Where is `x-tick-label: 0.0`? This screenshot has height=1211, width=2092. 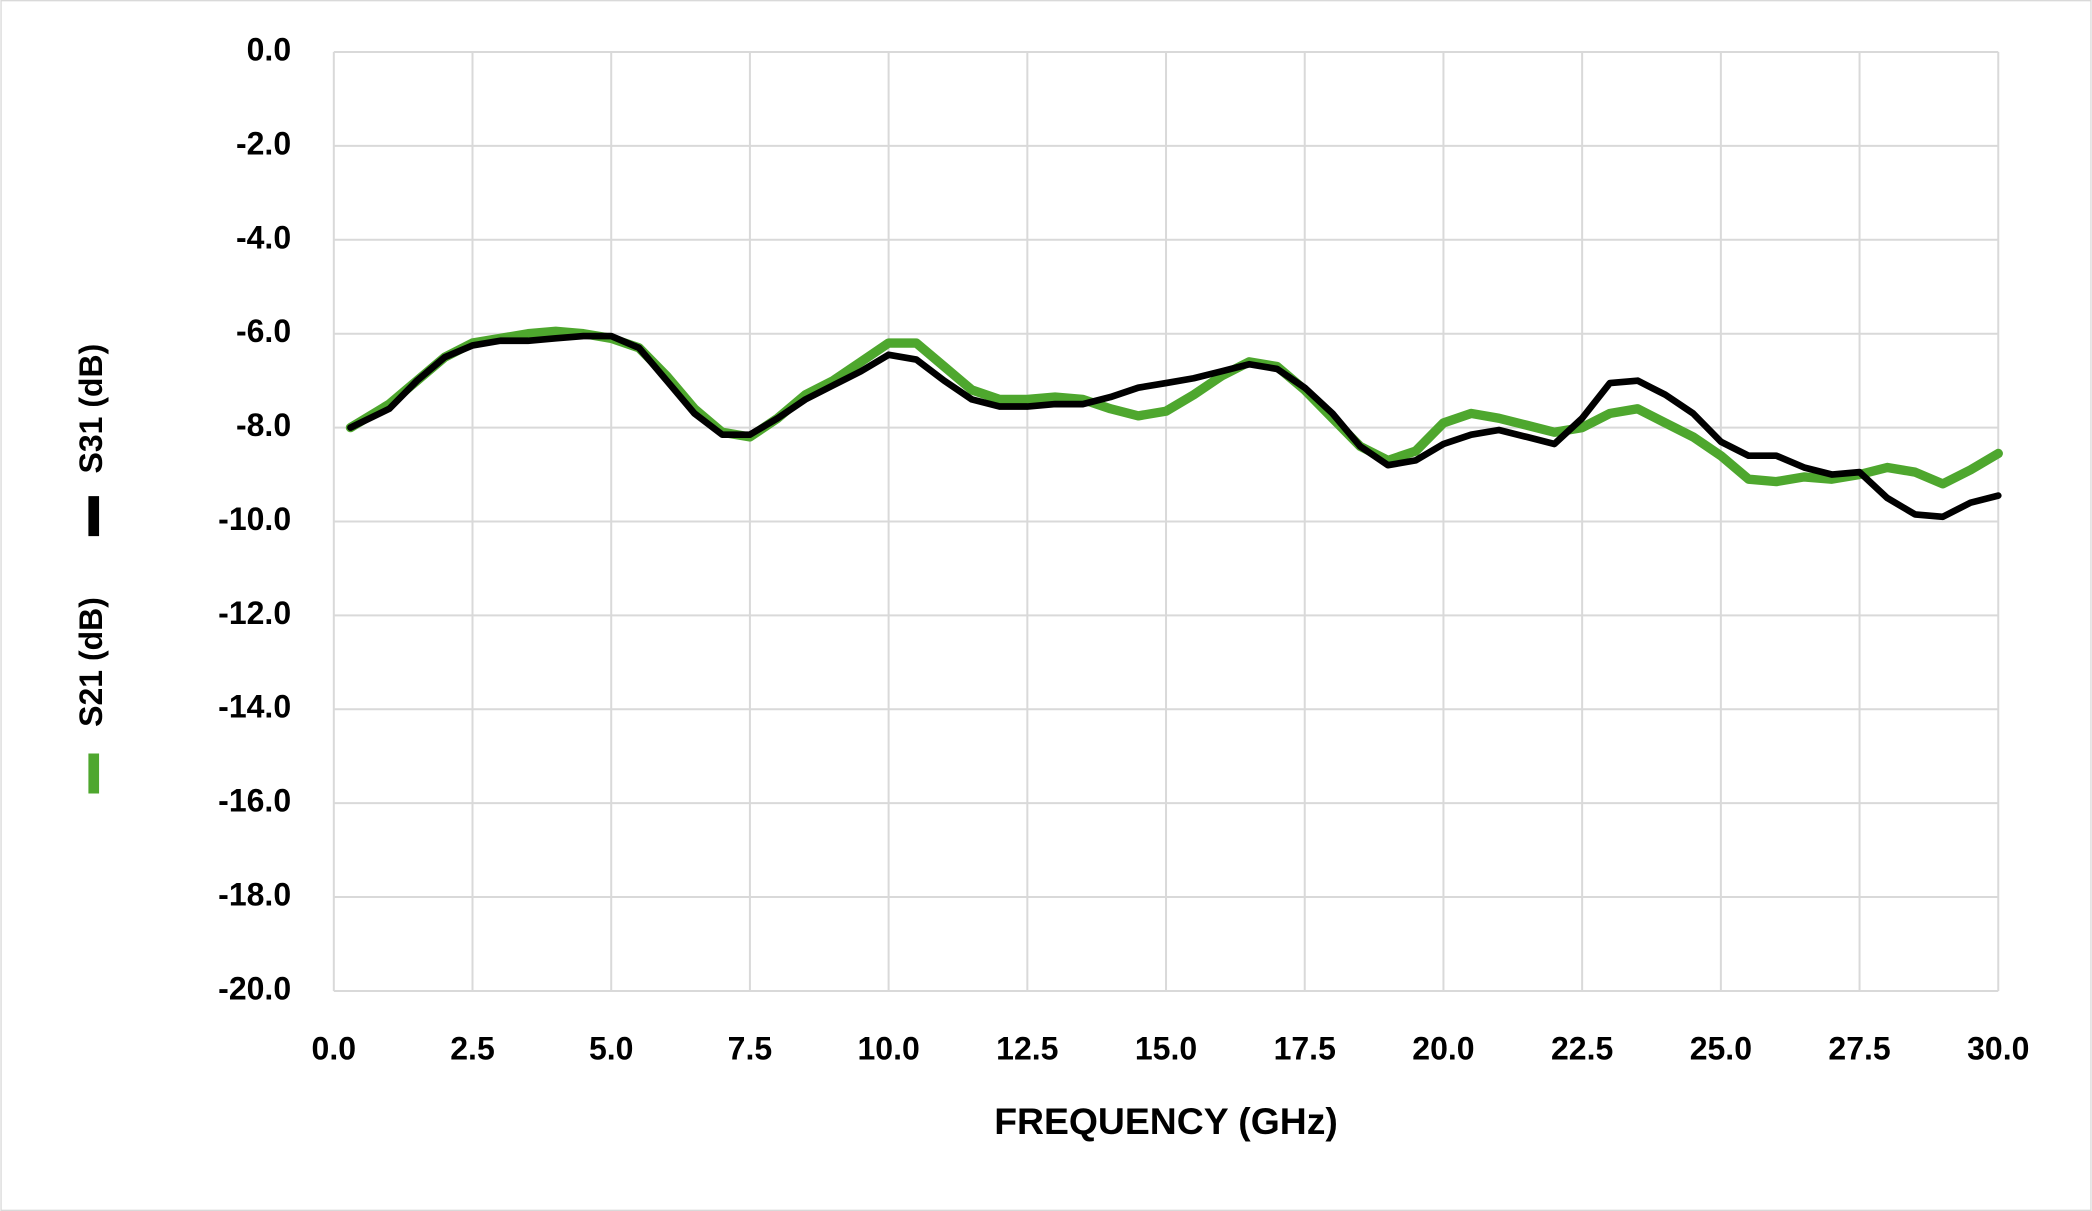 x-tick-label: 0.0 is located at coordinates (334, 1048).